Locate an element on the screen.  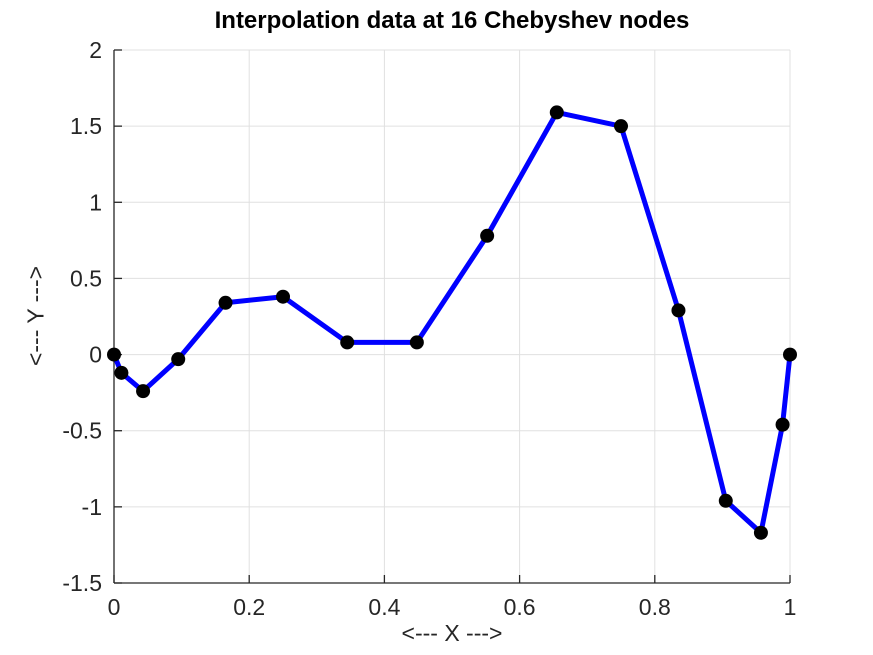
chart-title: Interpolation data at 16 Chebyshev nodes is located at coordinates (452, 20).